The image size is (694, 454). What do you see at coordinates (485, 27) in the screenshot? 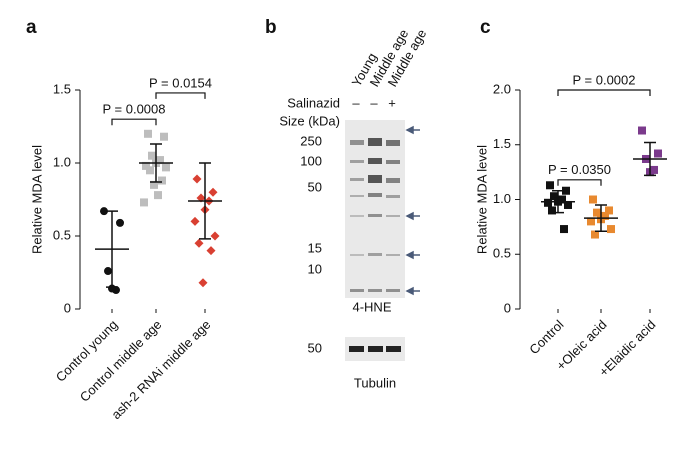
I see `panel-label: c` at bounding box center [485, 27].